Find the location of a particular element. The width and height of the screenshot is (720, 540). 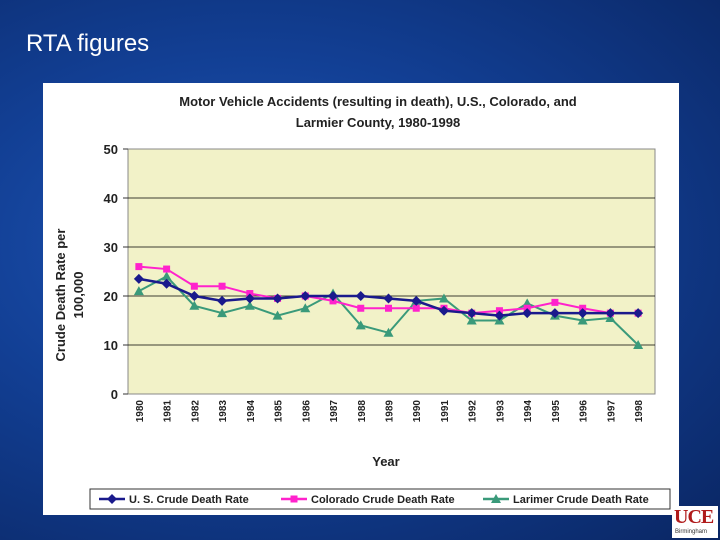

data-point-us-1980 is located at coordinates (138, 278).